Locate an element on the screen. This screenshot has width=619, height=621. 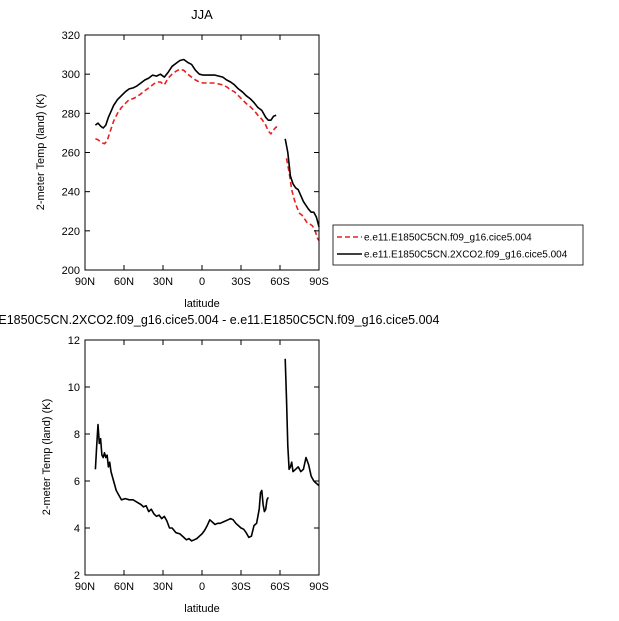
bottom-x-tick-label: 30S is located at coordinates (241, 587).